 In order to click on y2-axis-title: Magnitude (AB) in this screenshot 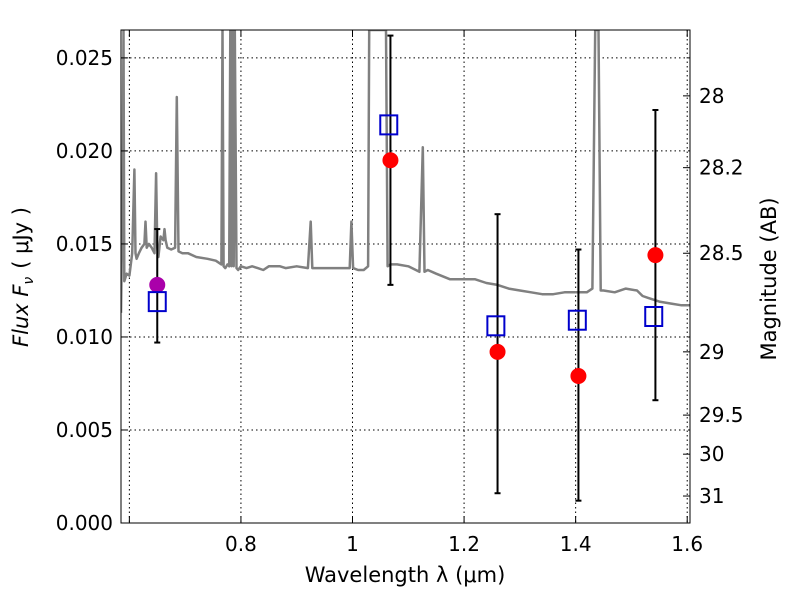, I will do `click(769, 278)`.